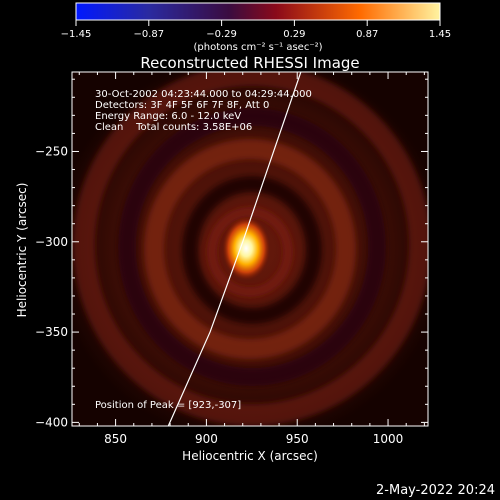 Image resolution: width=500 pixels, height=500 pixels. What do you see at coordinates (51, 151) in the screenshot?
I see `y-tick-label: −250` at bounding box center [51, 151].